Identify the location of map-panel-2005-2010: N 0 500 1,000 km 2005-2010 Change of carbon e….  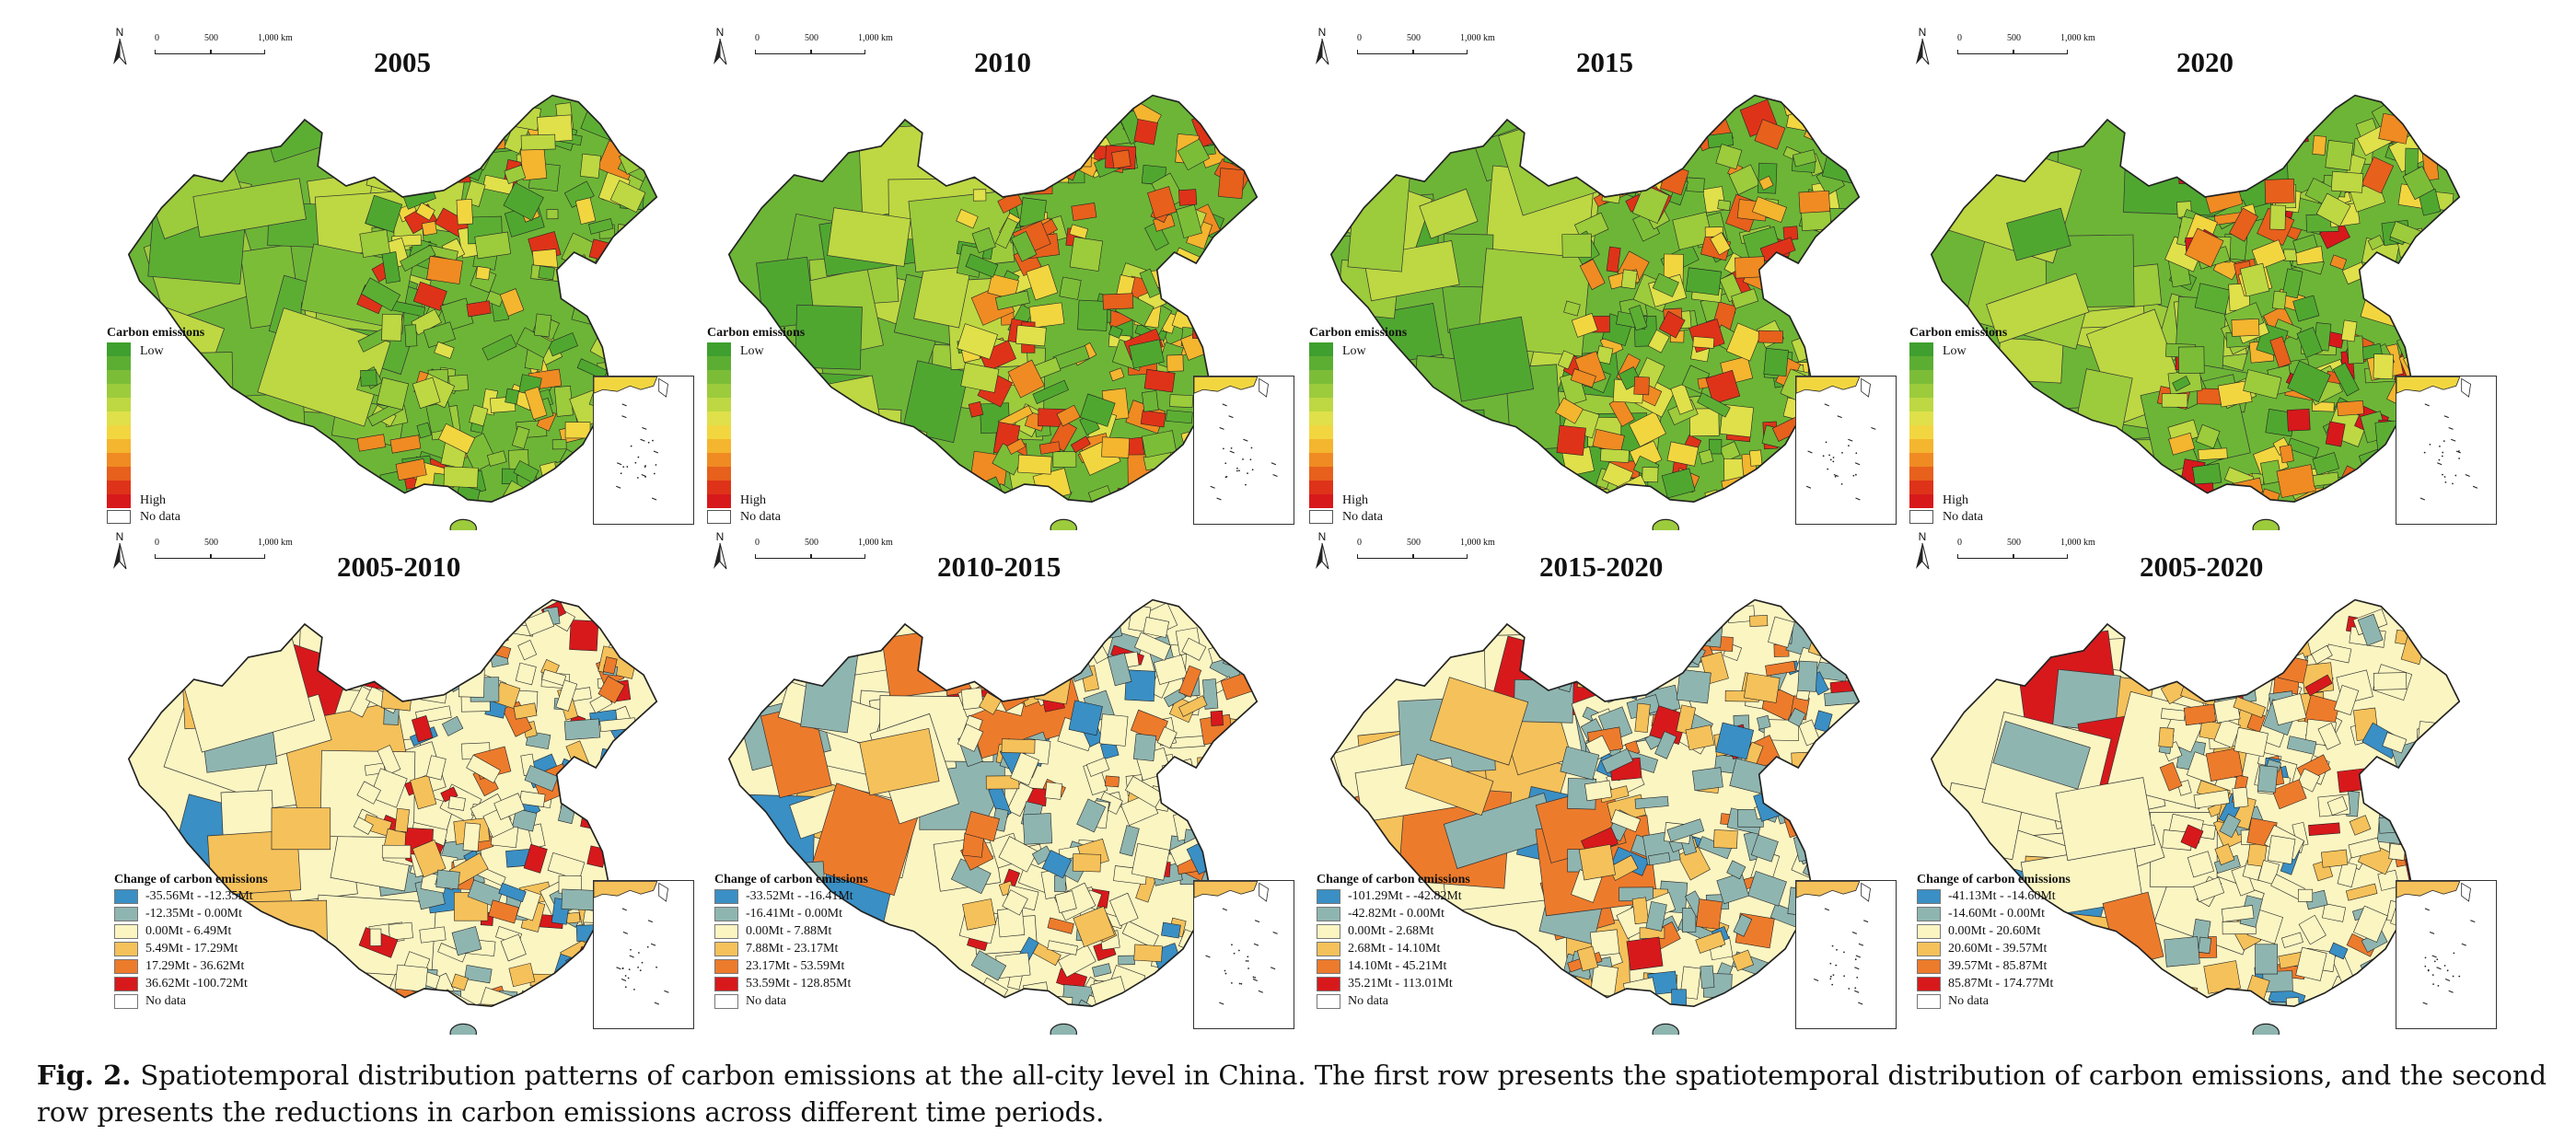
(397, 779).